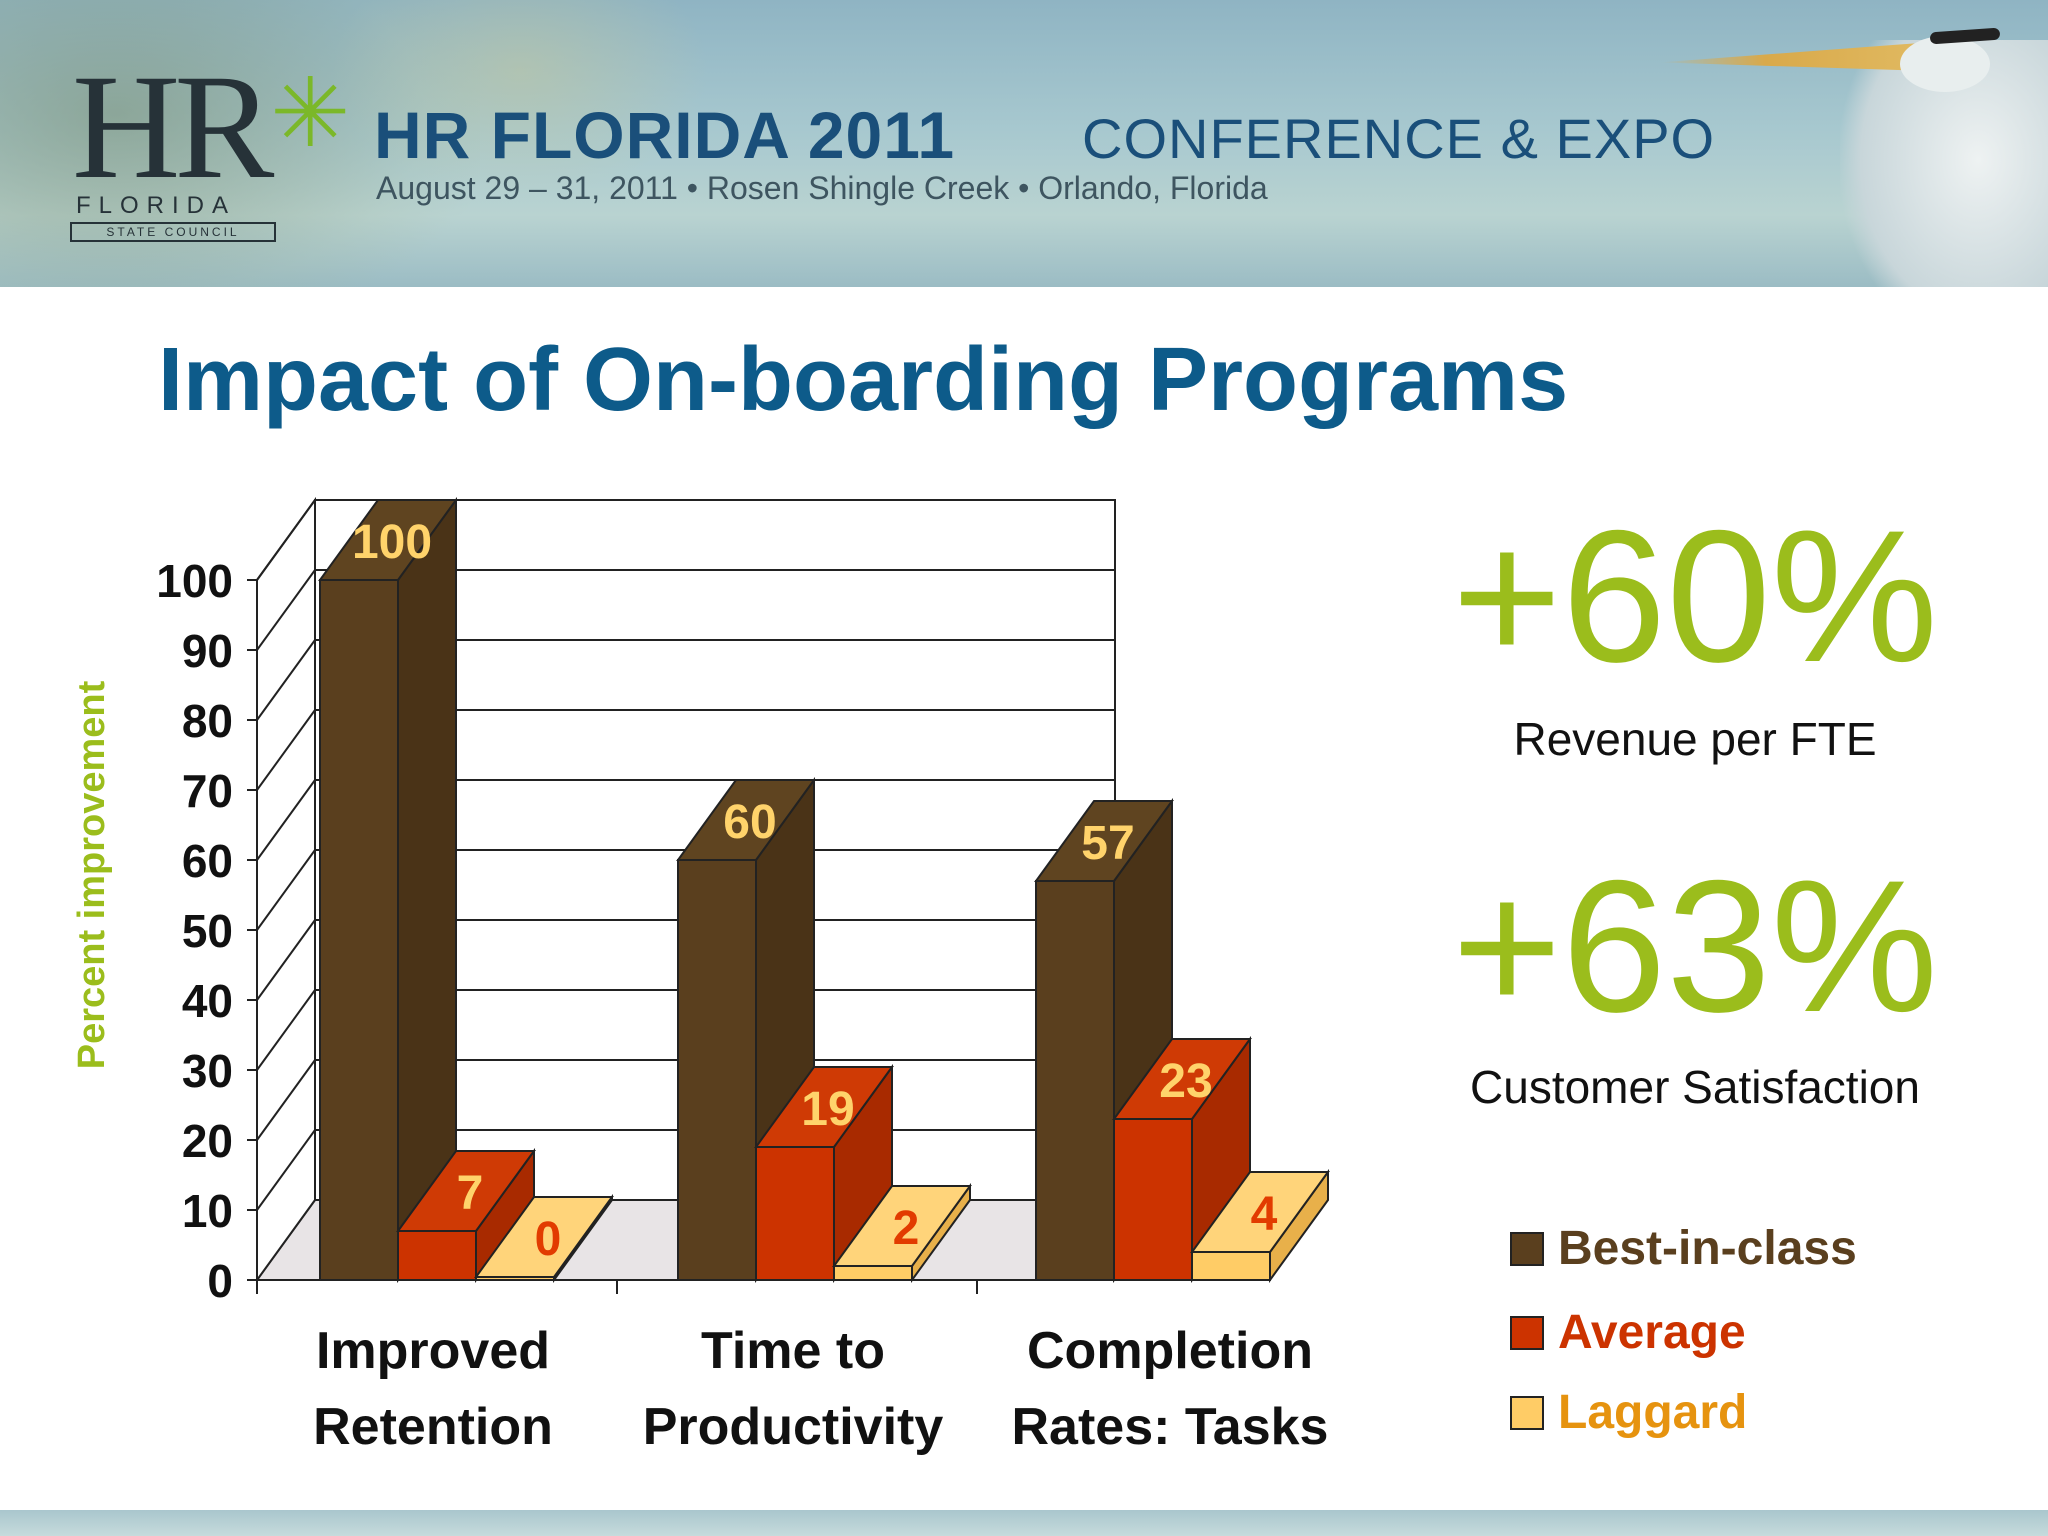 The image size is (2048, 1536). What do you see at coordinates (1264, 1214) in the screenshot?
I see `bar-value-label: 4` at bounding box center [1264, 1214].